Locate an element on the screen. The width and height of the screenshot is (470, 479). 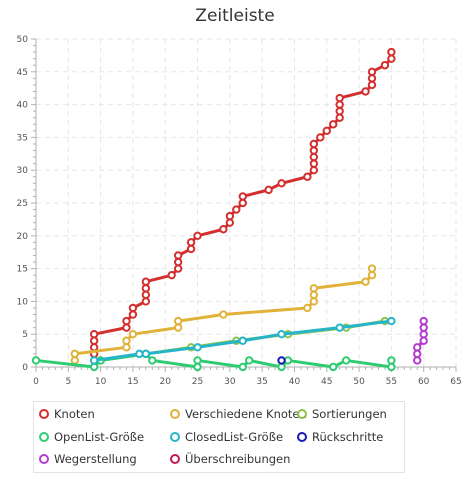
legend-label: Rückschritte is located at coordinates (348, 437).